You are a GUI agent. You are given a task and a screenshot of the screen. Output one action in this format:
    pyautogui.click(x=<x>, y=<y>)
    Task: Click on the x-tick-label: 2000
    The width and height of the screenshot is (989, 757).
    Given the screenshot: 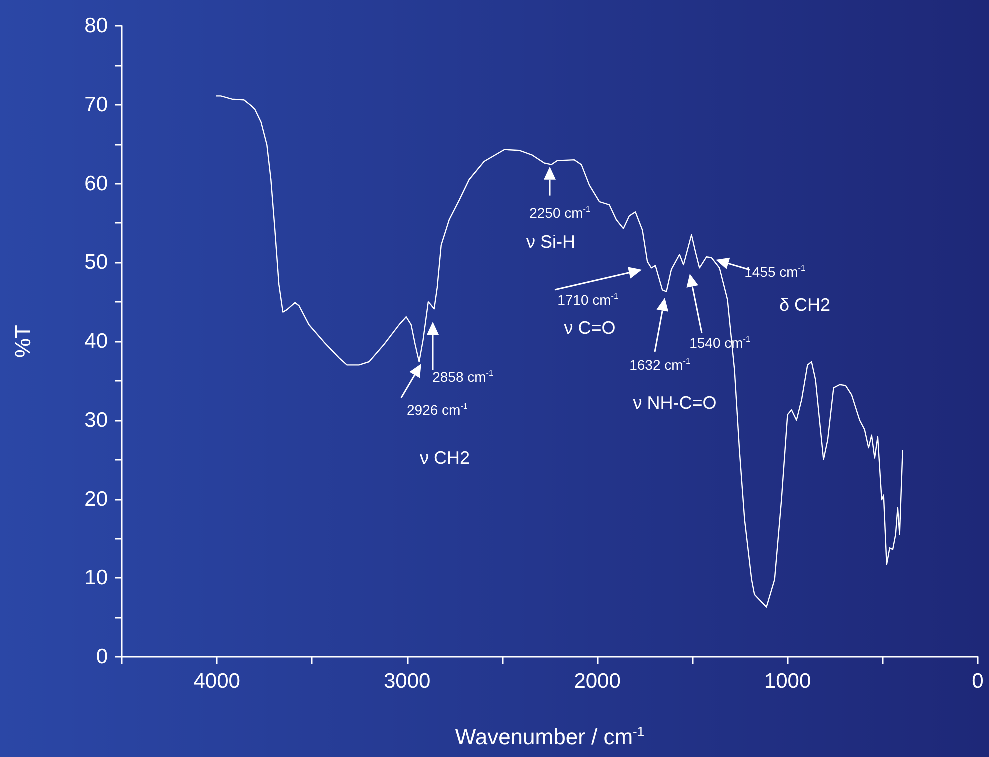 What is the action you would take?
    pyautogui.click(x=597, y=681)
    